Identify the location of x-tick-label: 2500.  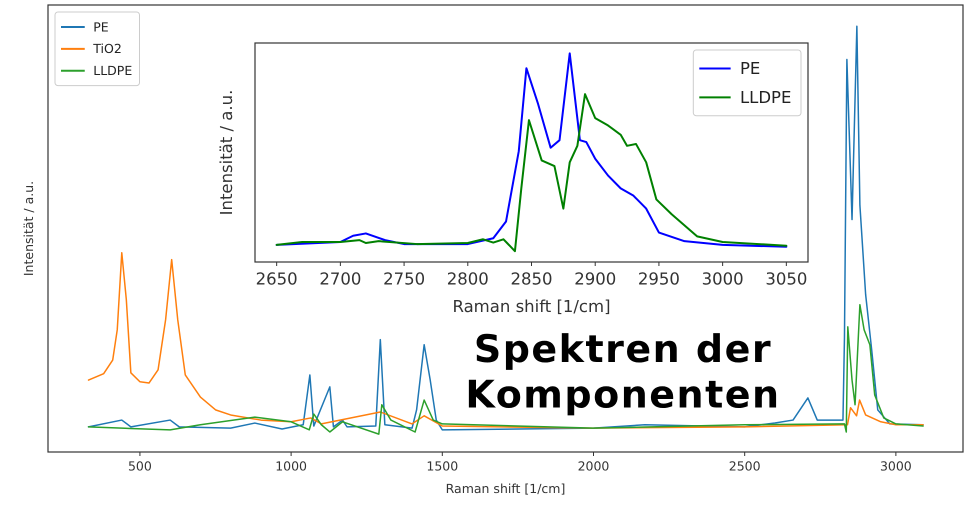
(744, 466).